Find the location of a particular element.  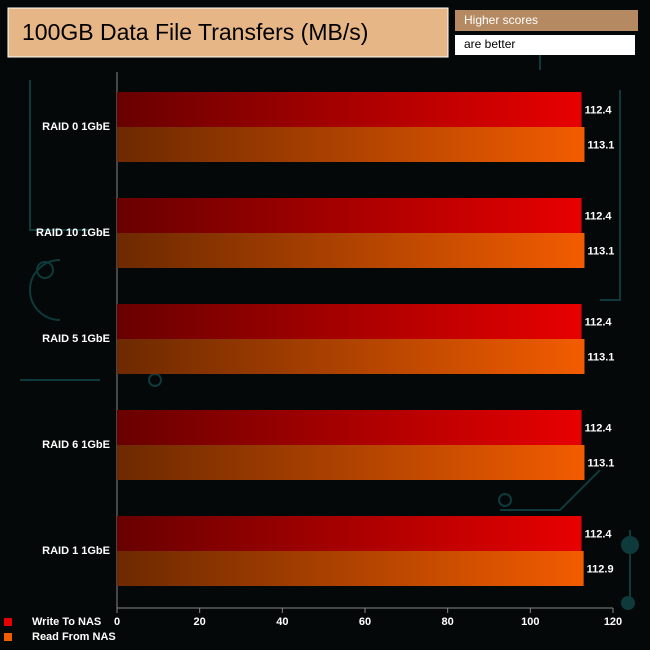

legend-label: Read From NAS is located at coordinates (74, 637).